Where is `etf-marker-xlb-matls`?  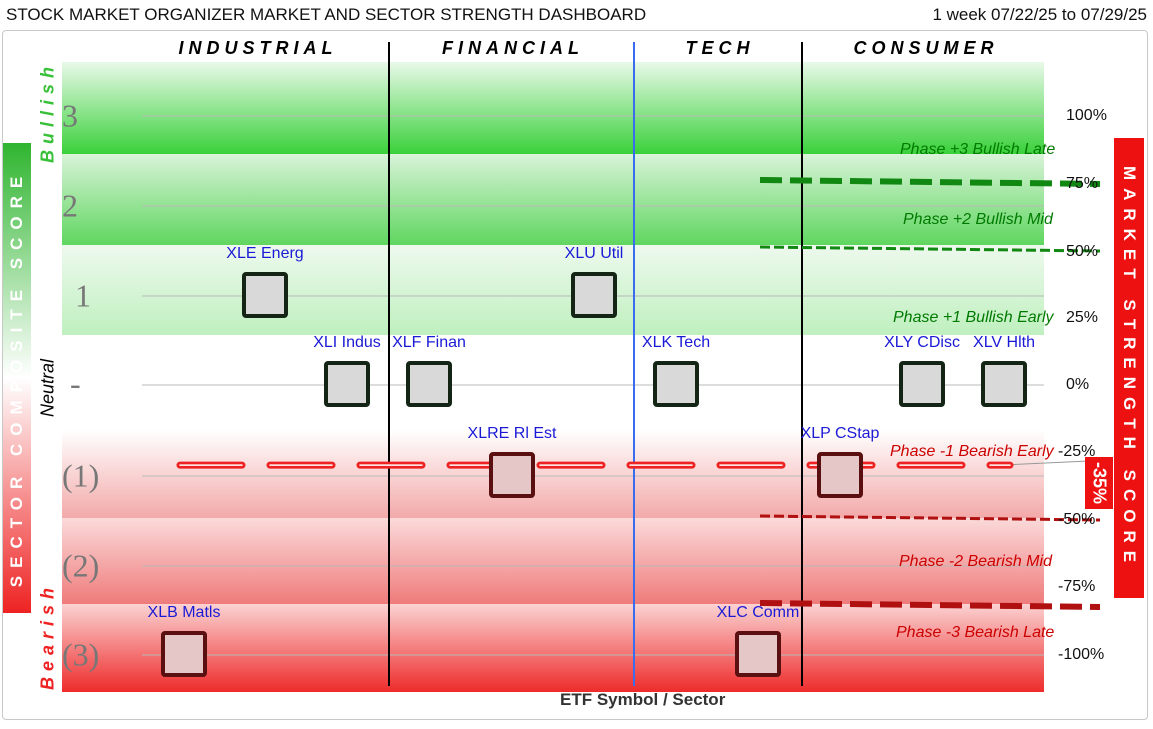 etf-marker-xlb-matls is located at coordinates (184, 654).